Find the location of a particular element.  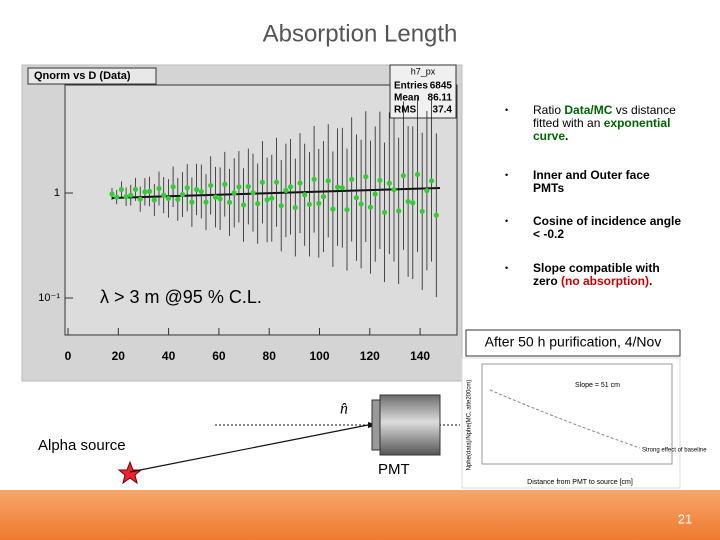

stats-box is located at coordinates (423, 91).